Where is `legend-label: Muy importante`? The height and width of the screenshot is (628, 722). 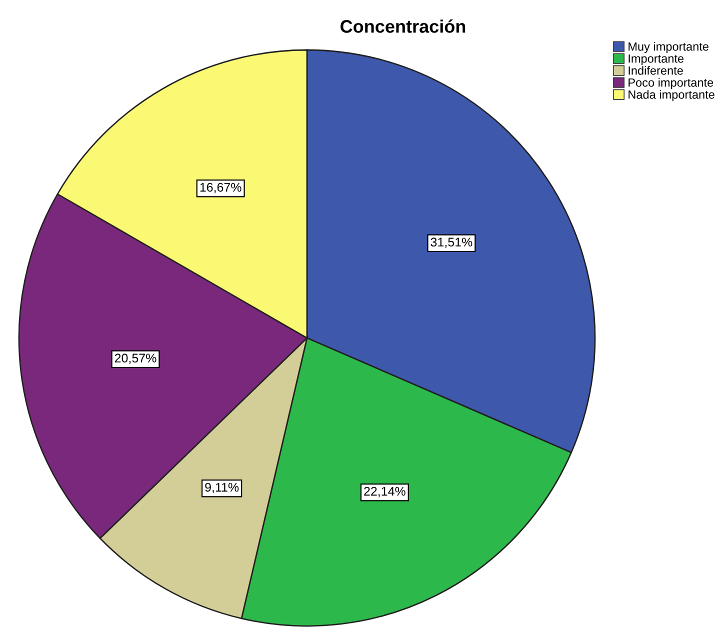 legend-label: Muy importante is located at coordinates (668, 48).